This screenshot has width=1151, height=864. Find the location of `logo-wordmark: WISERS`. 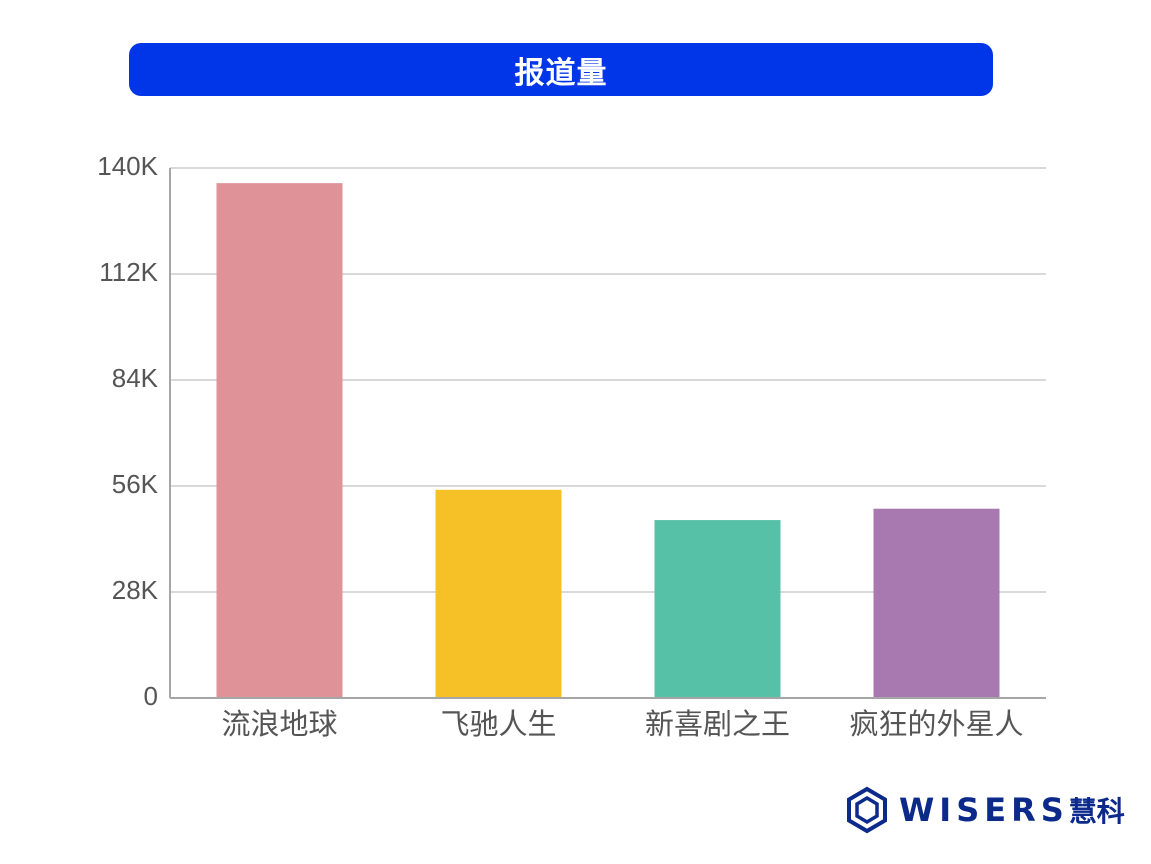

logo-wordmark: WISERS is located at coordinates (984, 810).